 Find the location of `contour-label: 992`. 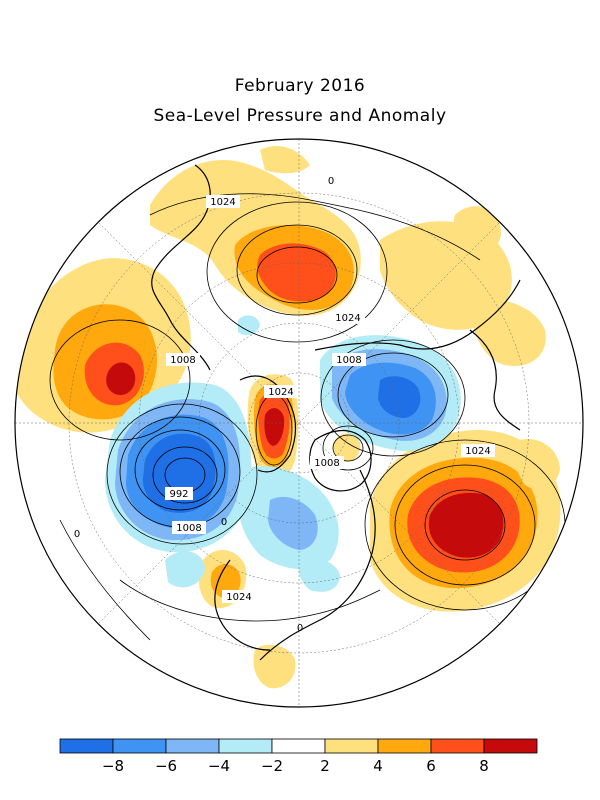

contour-label: 992 is located at coordinates (179, 493).